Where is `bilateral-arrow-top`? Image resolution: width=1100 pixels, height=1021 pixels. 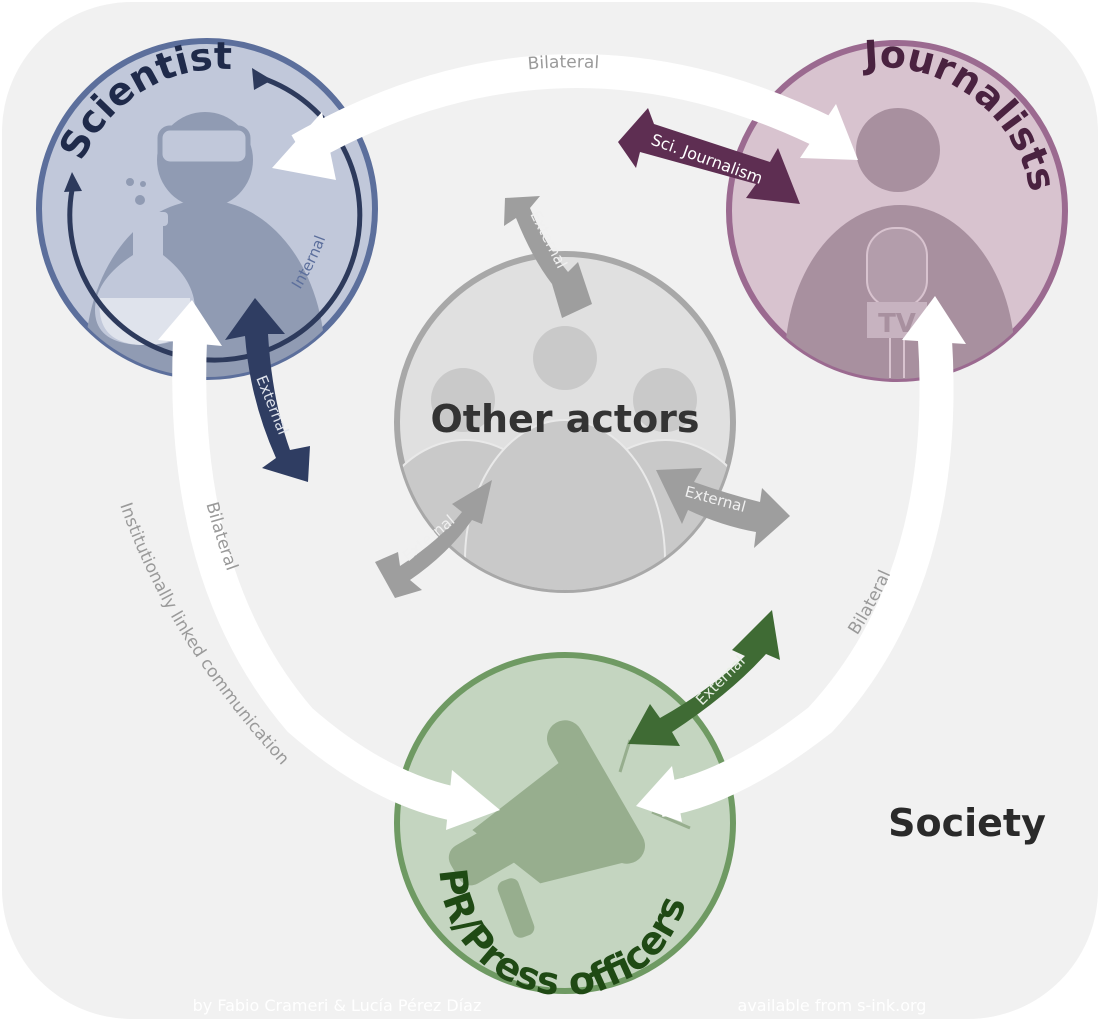 bilateral-arrow-top is located at coordinates (564, 109).